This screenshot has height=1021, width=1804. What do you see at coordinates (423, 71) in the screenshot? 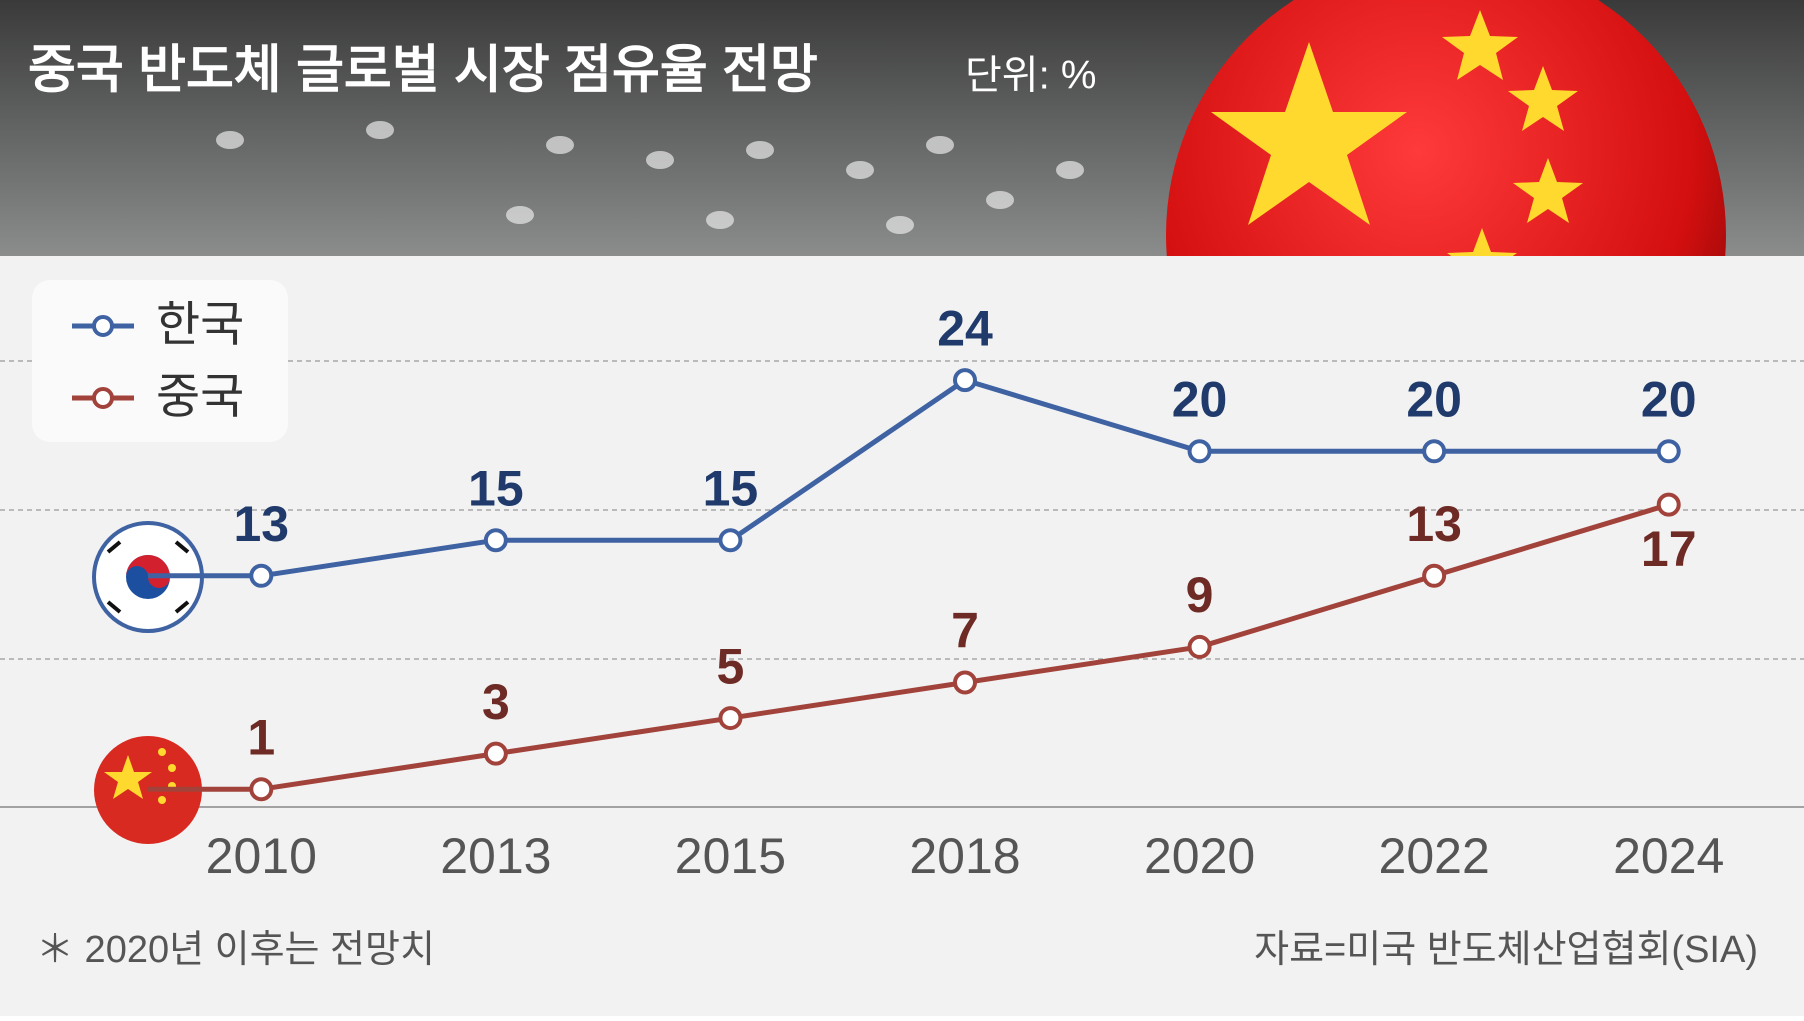
I see `chart-title: 중국 반도체 글로벌 시장 점유율 전망` at bounding box center [423, 71].